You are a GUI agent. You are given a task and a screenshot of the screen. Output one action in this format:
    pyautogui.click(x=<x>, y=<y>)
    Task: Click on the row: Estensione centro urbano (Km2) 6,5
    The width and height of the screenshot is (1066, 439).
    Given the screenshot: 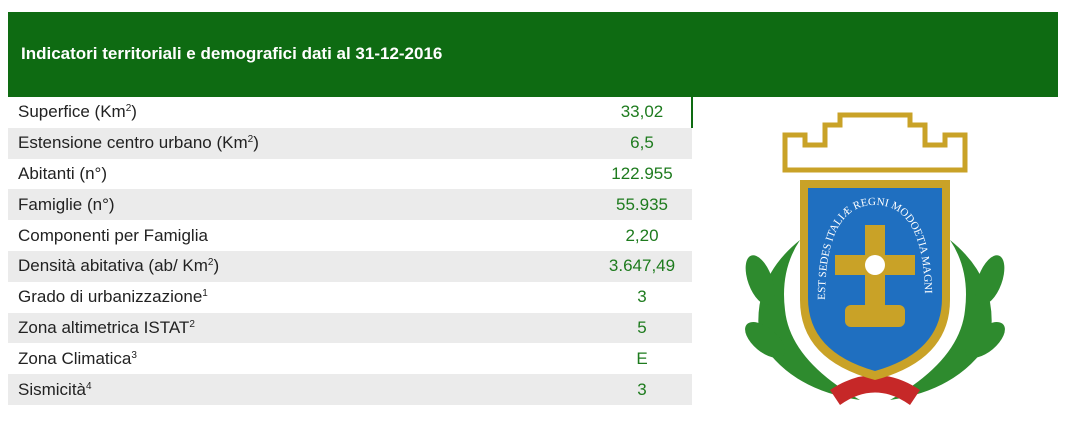 What is the action you would take?
    pyautogui.click(x=350, y=143)
    